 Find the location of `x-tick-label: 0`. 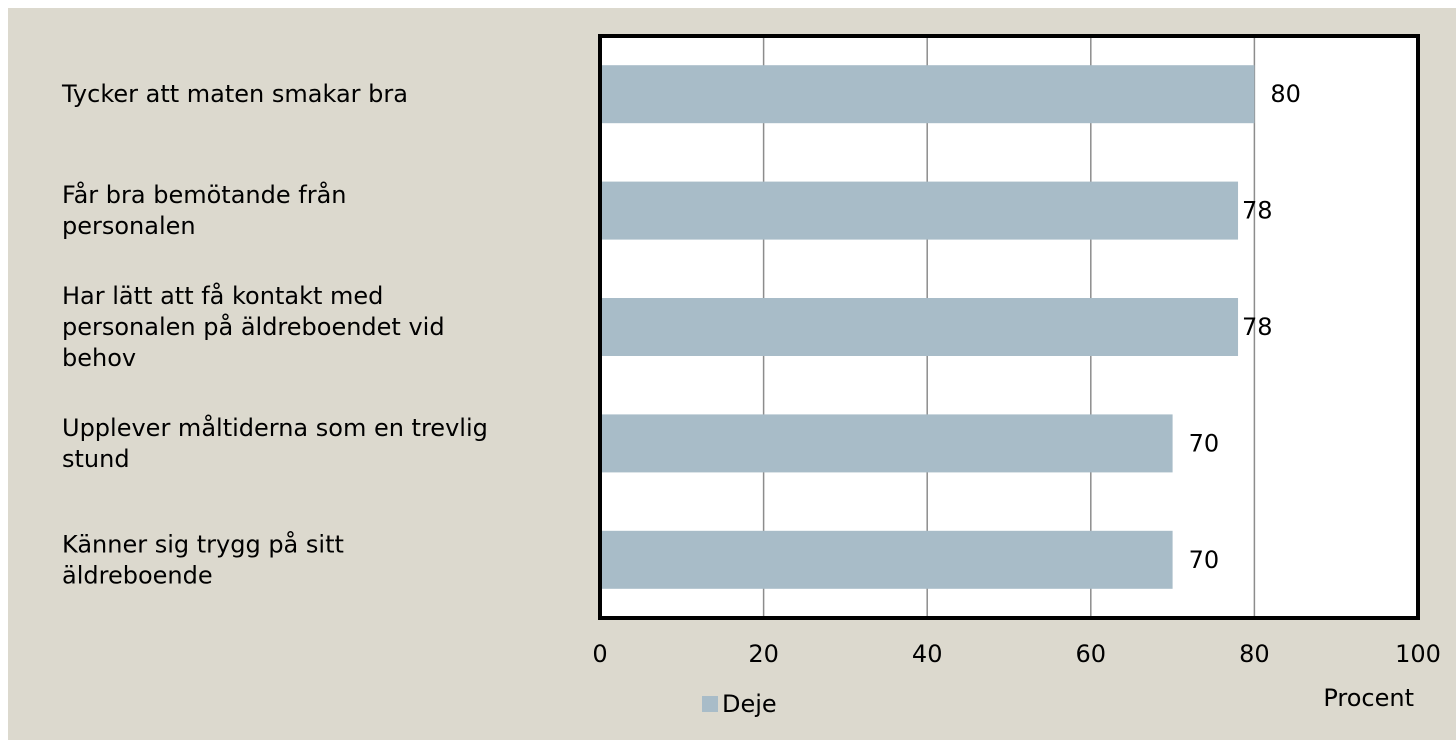

x-tick-label: 0 is located at coordinates (599, 654).